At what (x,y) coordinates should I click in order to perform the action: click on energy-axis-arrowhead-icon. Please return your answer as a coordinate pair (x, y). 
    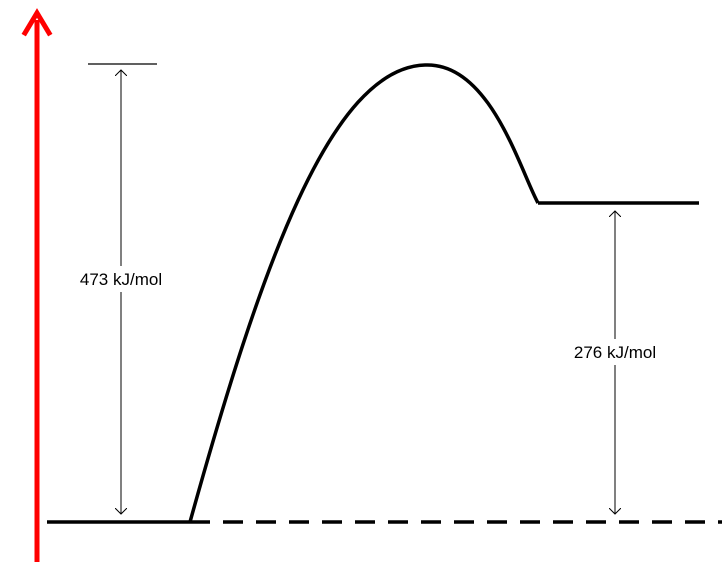
    Looking at the image, I should click on (37, 22).